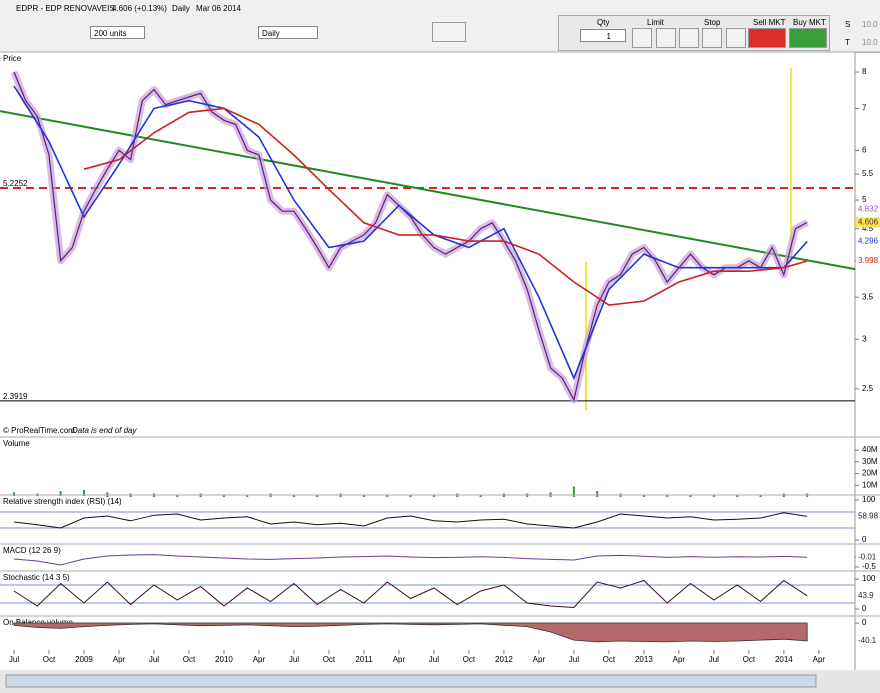  I want to click on qty-label: Qty, so click(603, 22).